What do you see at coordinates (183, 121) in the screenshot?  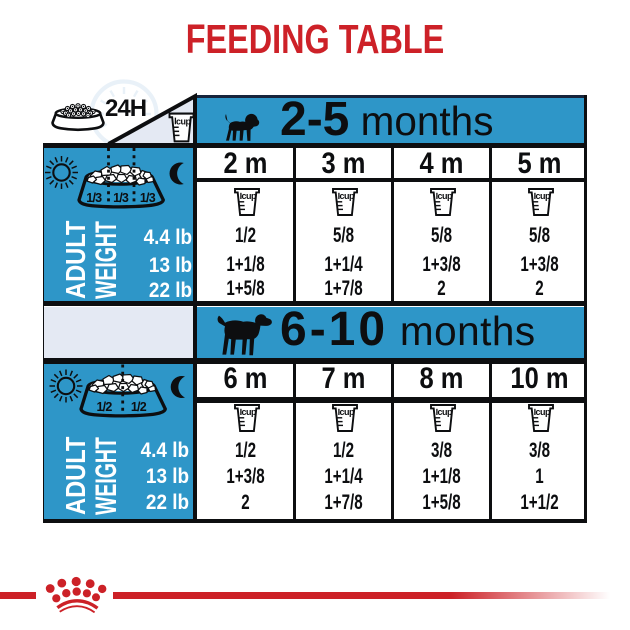 I see `svg-text: cup` at bounding box center [183, 121].